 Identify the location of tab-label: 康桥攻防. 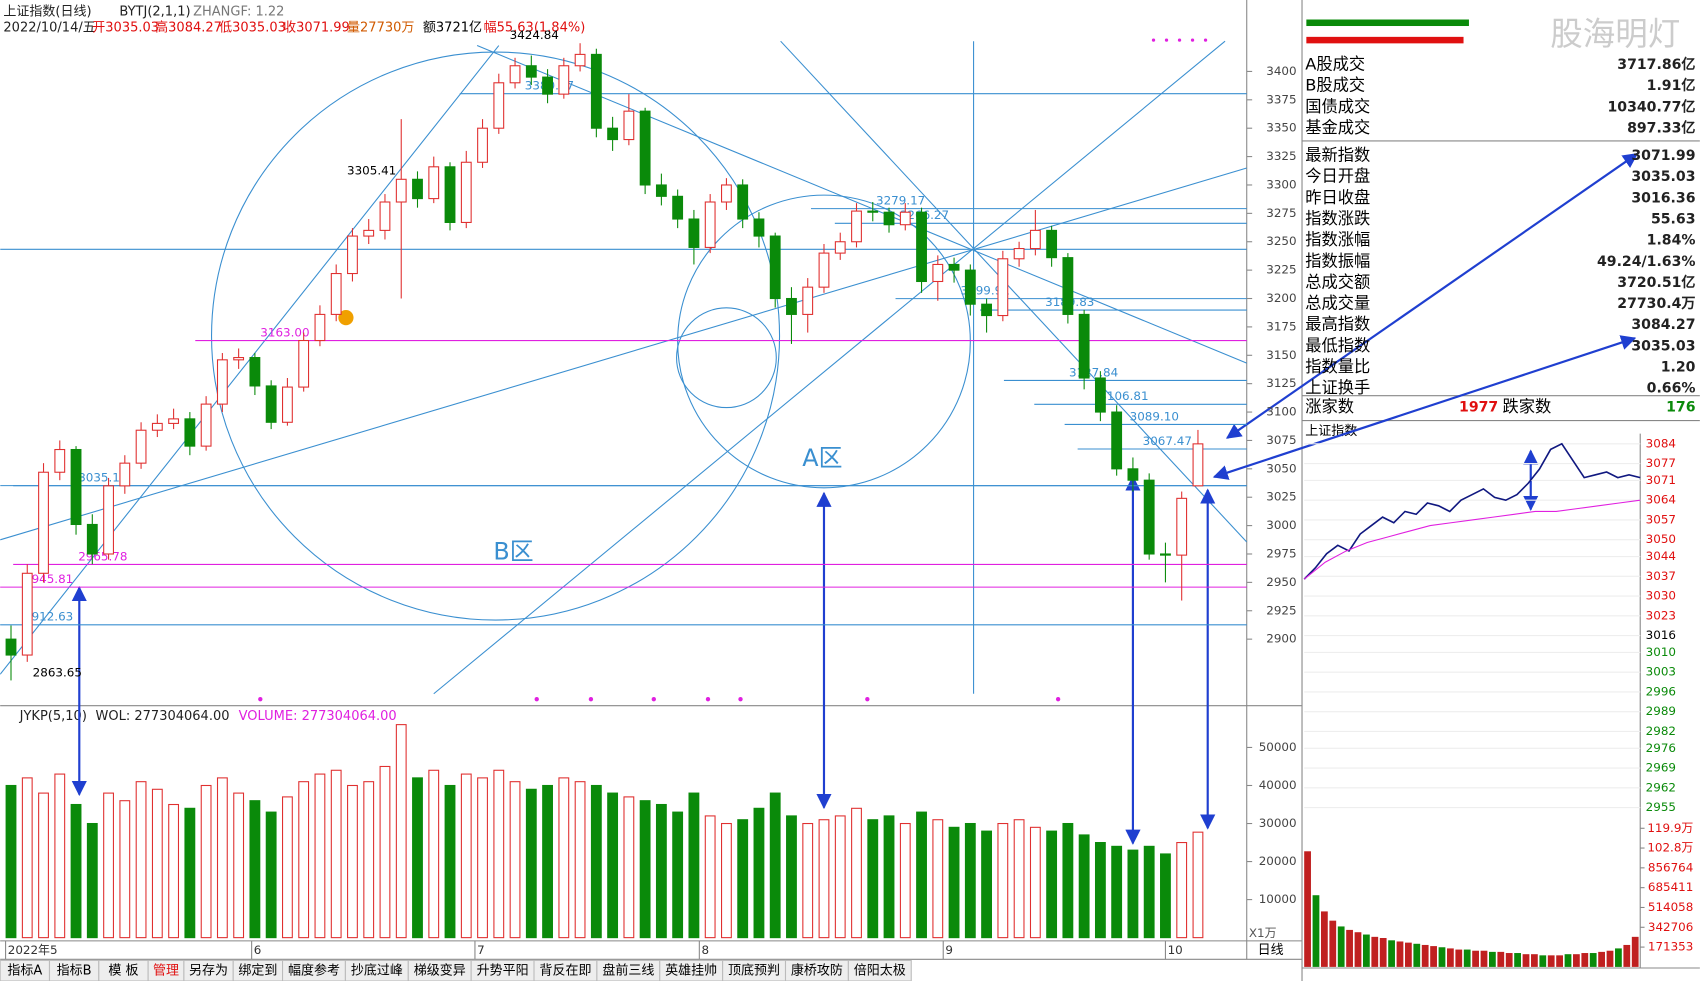
(817, 971).